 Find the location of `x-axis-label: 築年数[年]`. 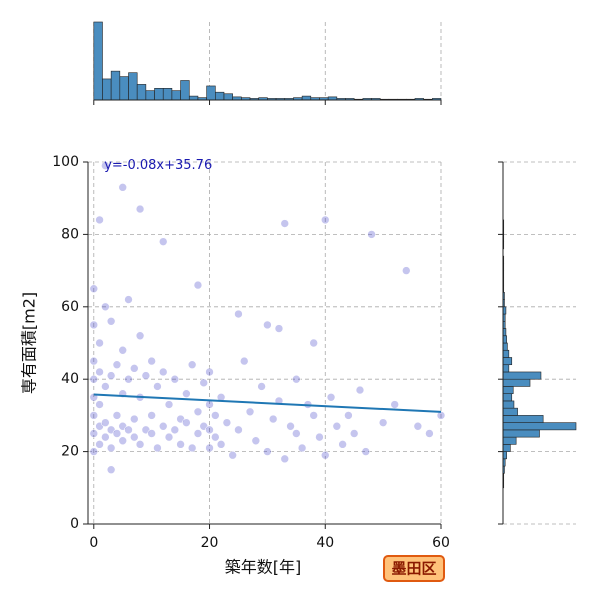

x-axis-label: 築年数[年] is located at coordinates (263, 567).